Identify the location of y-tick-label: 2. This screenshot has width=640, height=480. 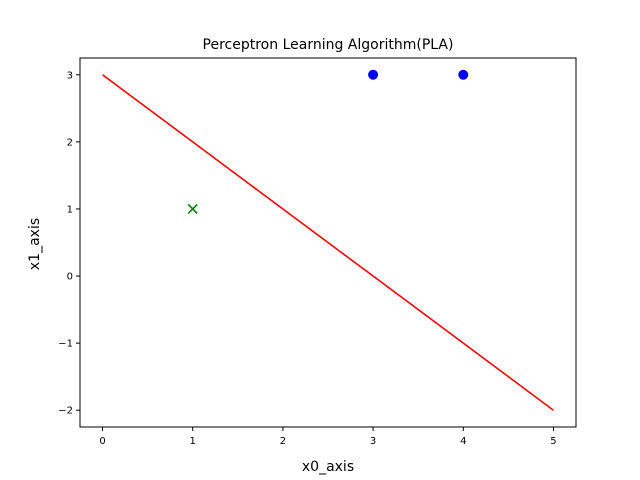
(70, 142).